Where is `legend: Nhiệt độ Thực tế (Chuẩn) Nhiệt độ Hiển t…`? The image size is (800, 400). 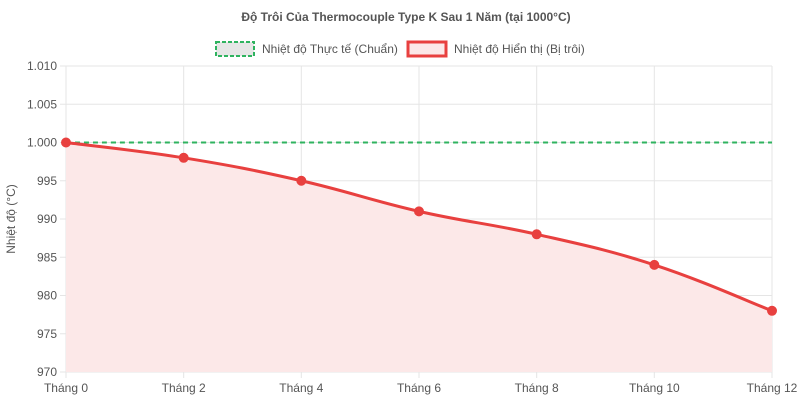
legend: Nhiệt độ Thực tế (Chuẩn) Nhiệt độ Hiển t… is located at coordinates (400, 49).